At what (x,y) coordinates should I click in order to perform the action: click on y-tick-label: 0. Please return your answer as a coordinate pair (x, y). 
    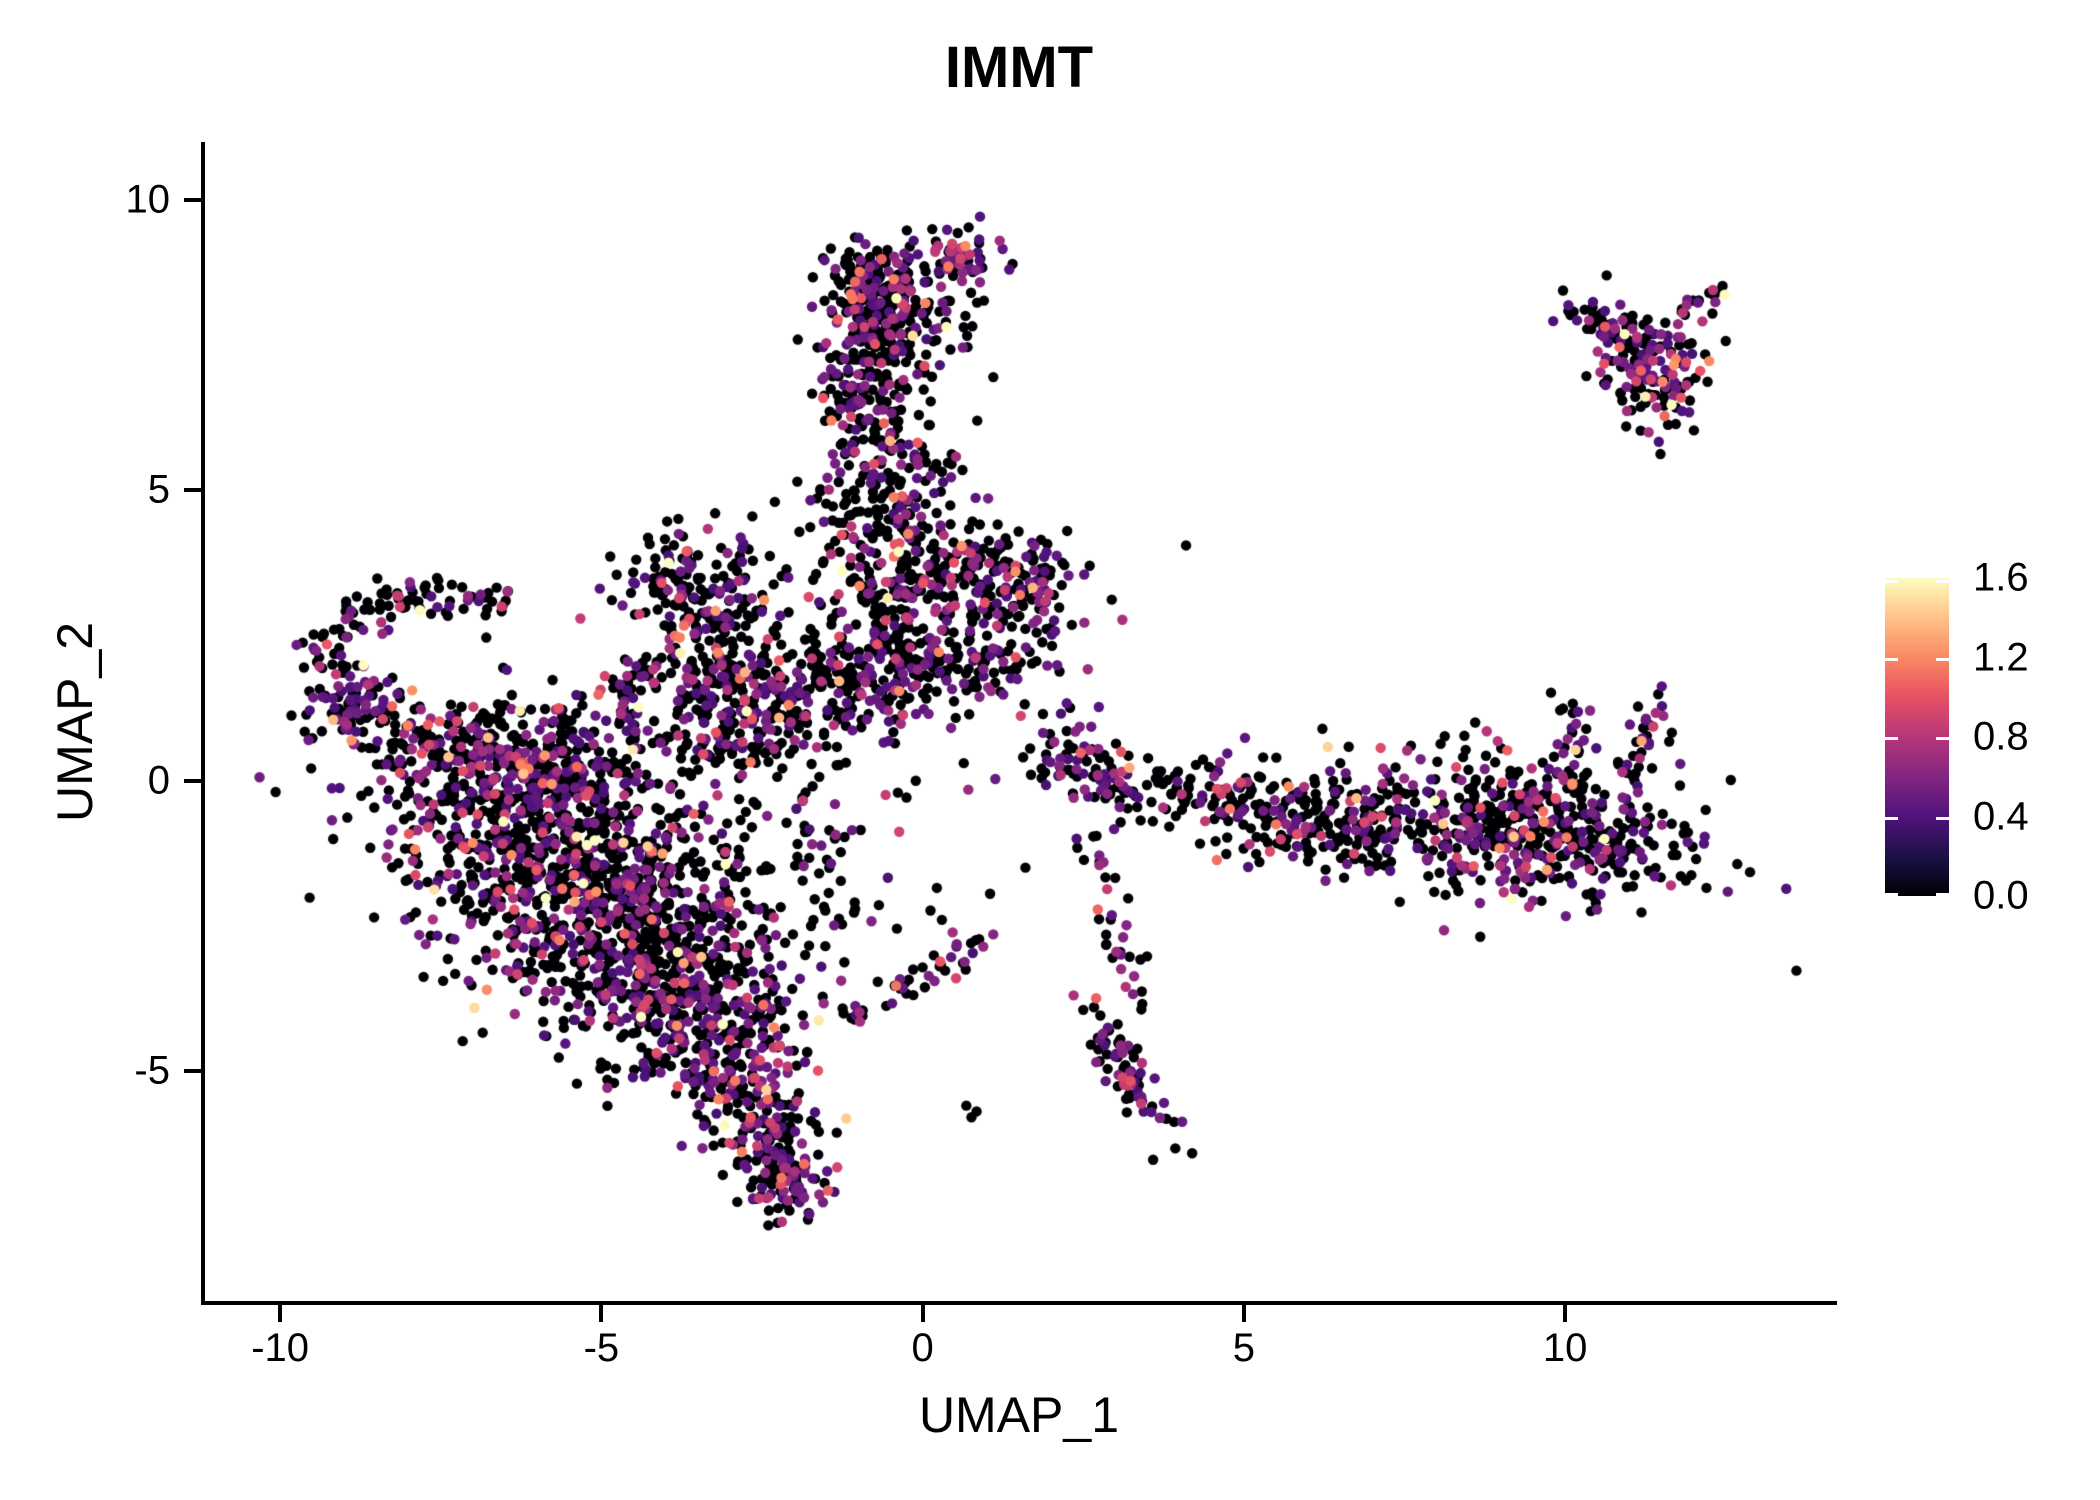
    Looking at the image, I should click on (158, 780).